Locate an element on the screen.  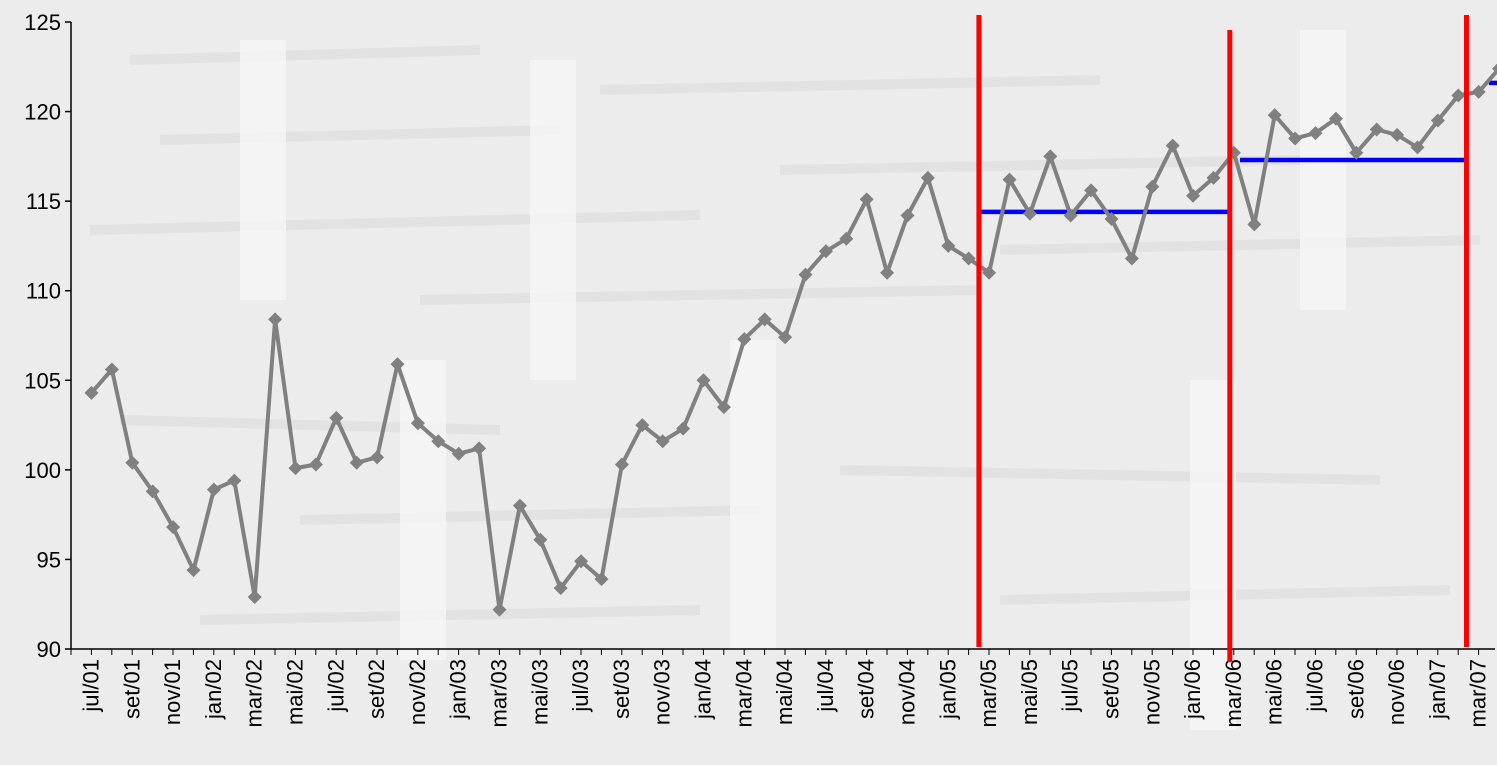
x-tick-label-mai/03: mai/03 is located at coordinates (539, 692).